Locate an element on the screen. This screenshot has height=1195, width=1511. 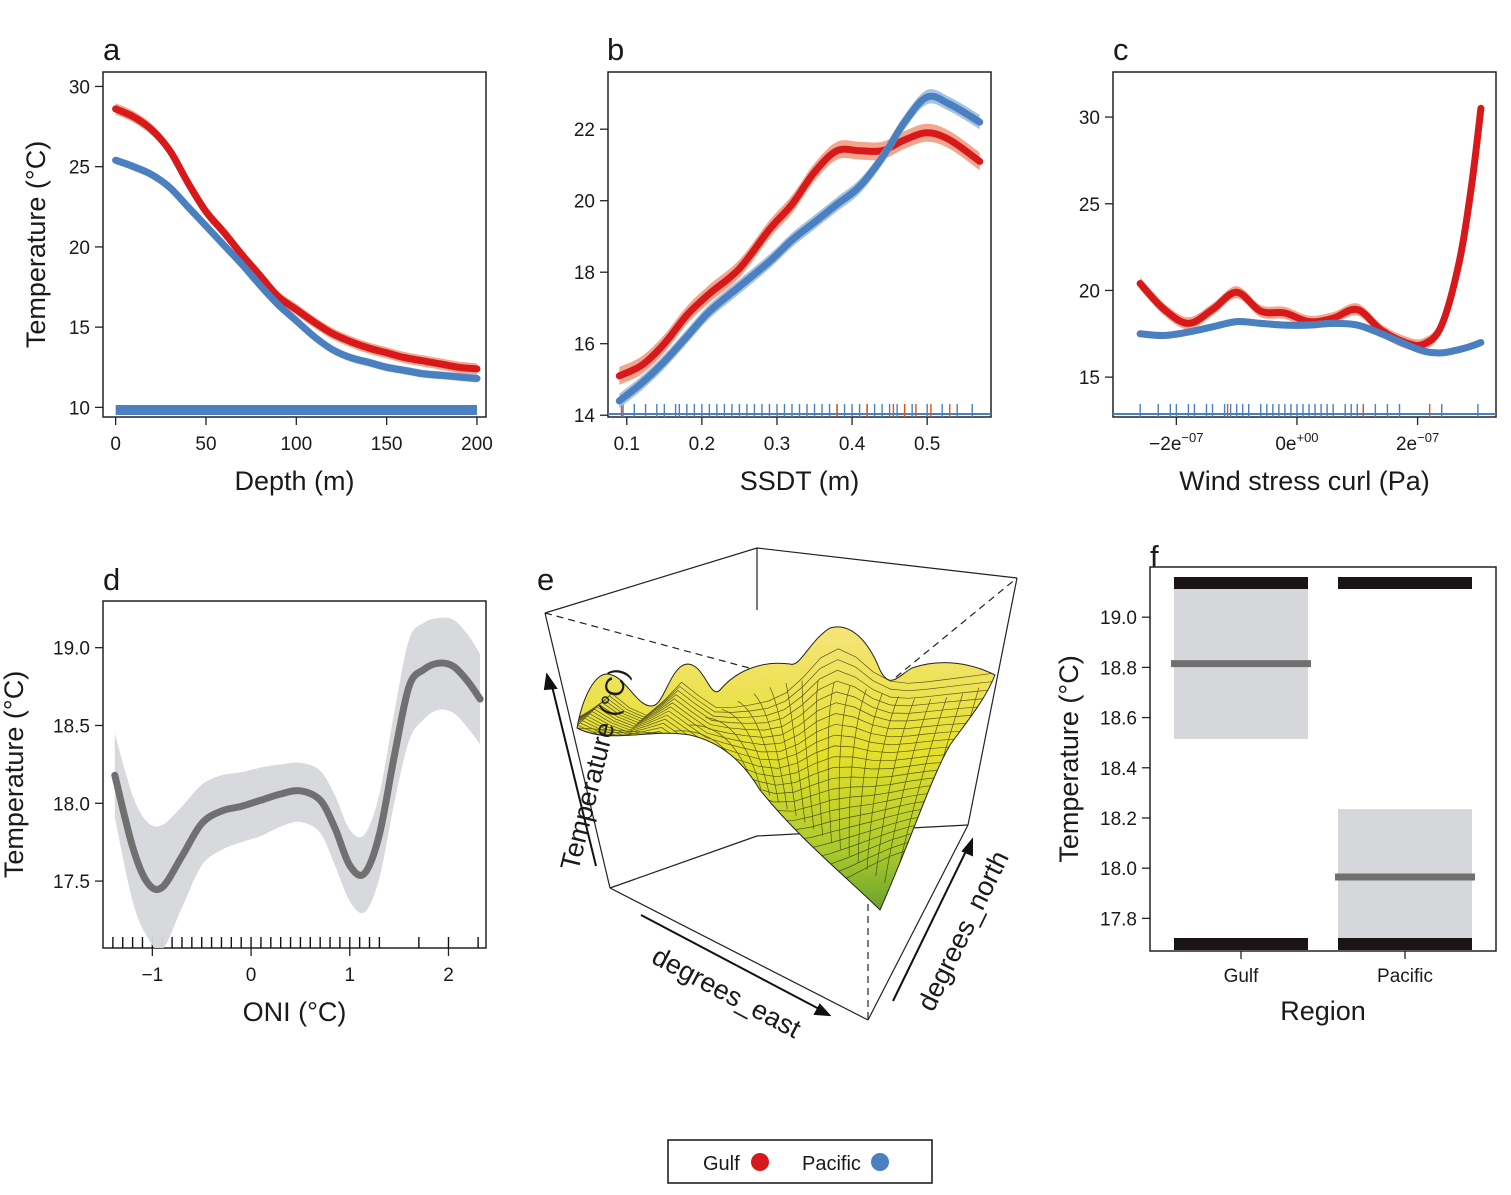
legend-label-pacific: Pacific is located at coordinates (831, 1164).